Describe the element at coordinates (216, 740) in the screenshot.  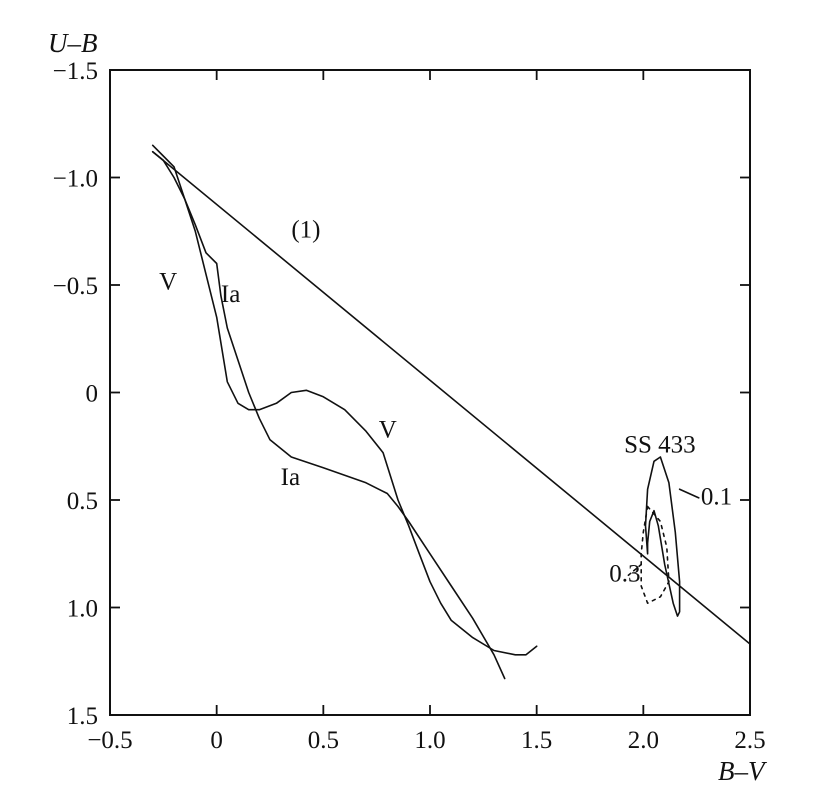
I see `x-tick-label: 0` at that location.